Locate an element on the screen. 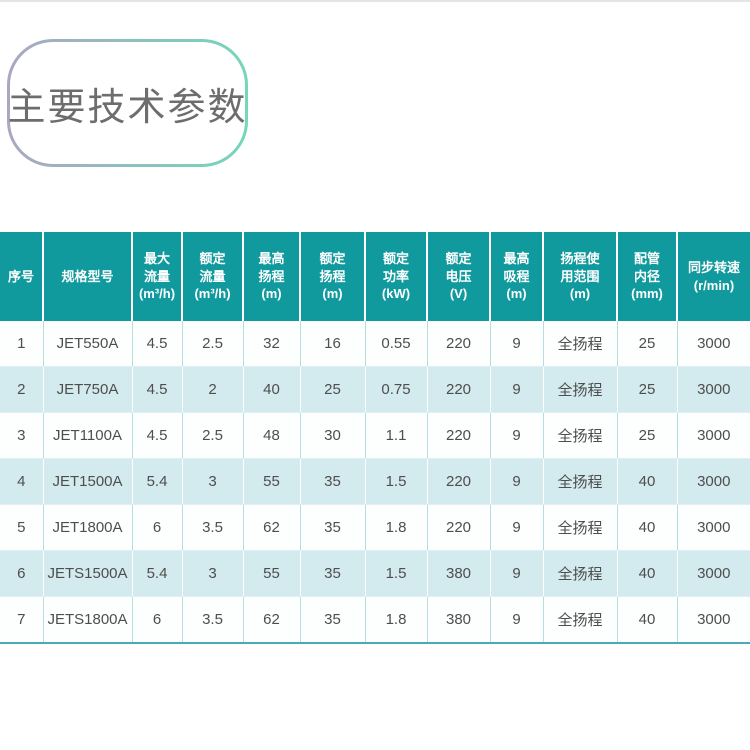 This screenshot has width=750, height=750. table-row: 4 JET1500A 5.4 3 55 35 1.5 220 9 全扬程 40 3000 is located at coordinates (375, 481).